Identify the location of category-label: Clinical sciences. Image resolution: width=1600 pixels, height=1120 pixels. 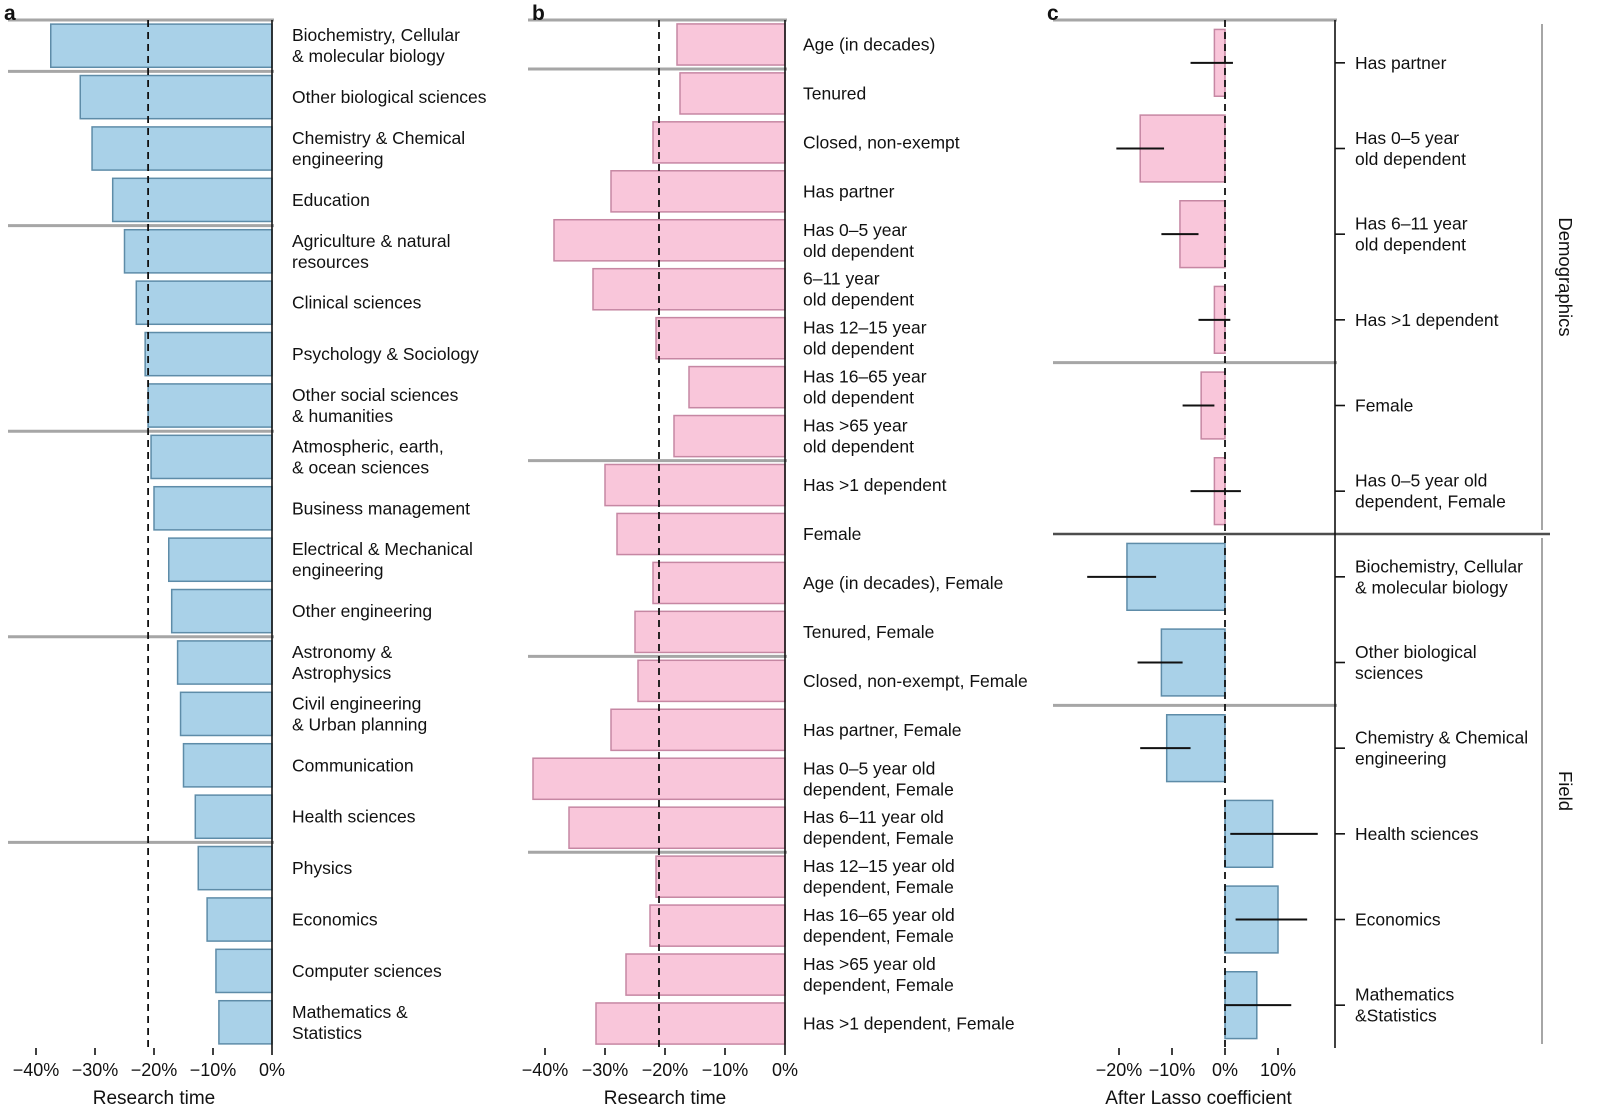
(357, 303).